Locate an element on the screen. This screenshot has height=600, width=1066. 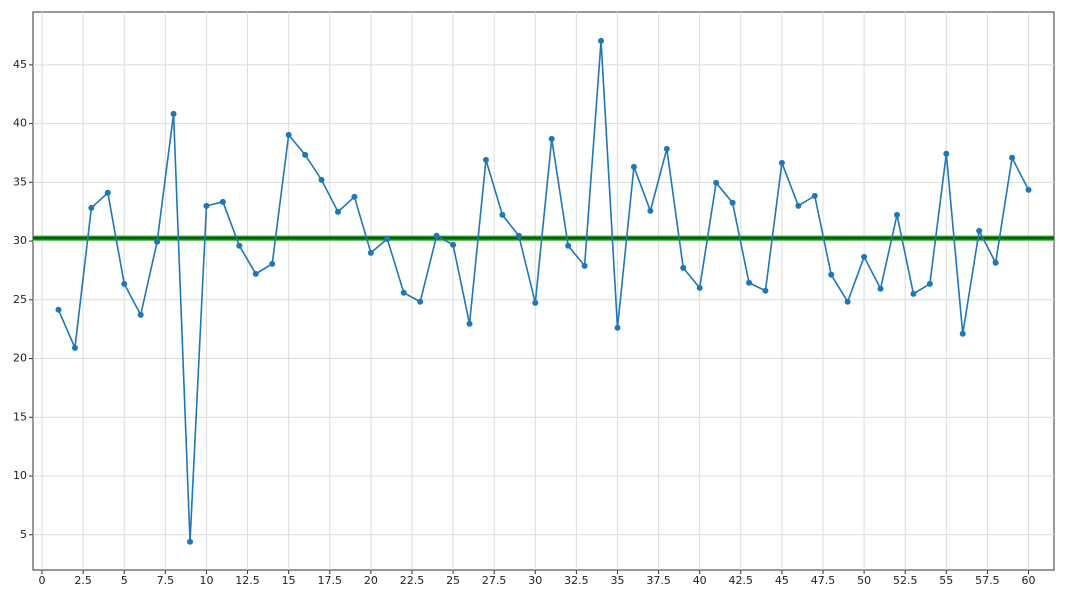
x-tick-label: 0 is located at coordinates (42, 580).